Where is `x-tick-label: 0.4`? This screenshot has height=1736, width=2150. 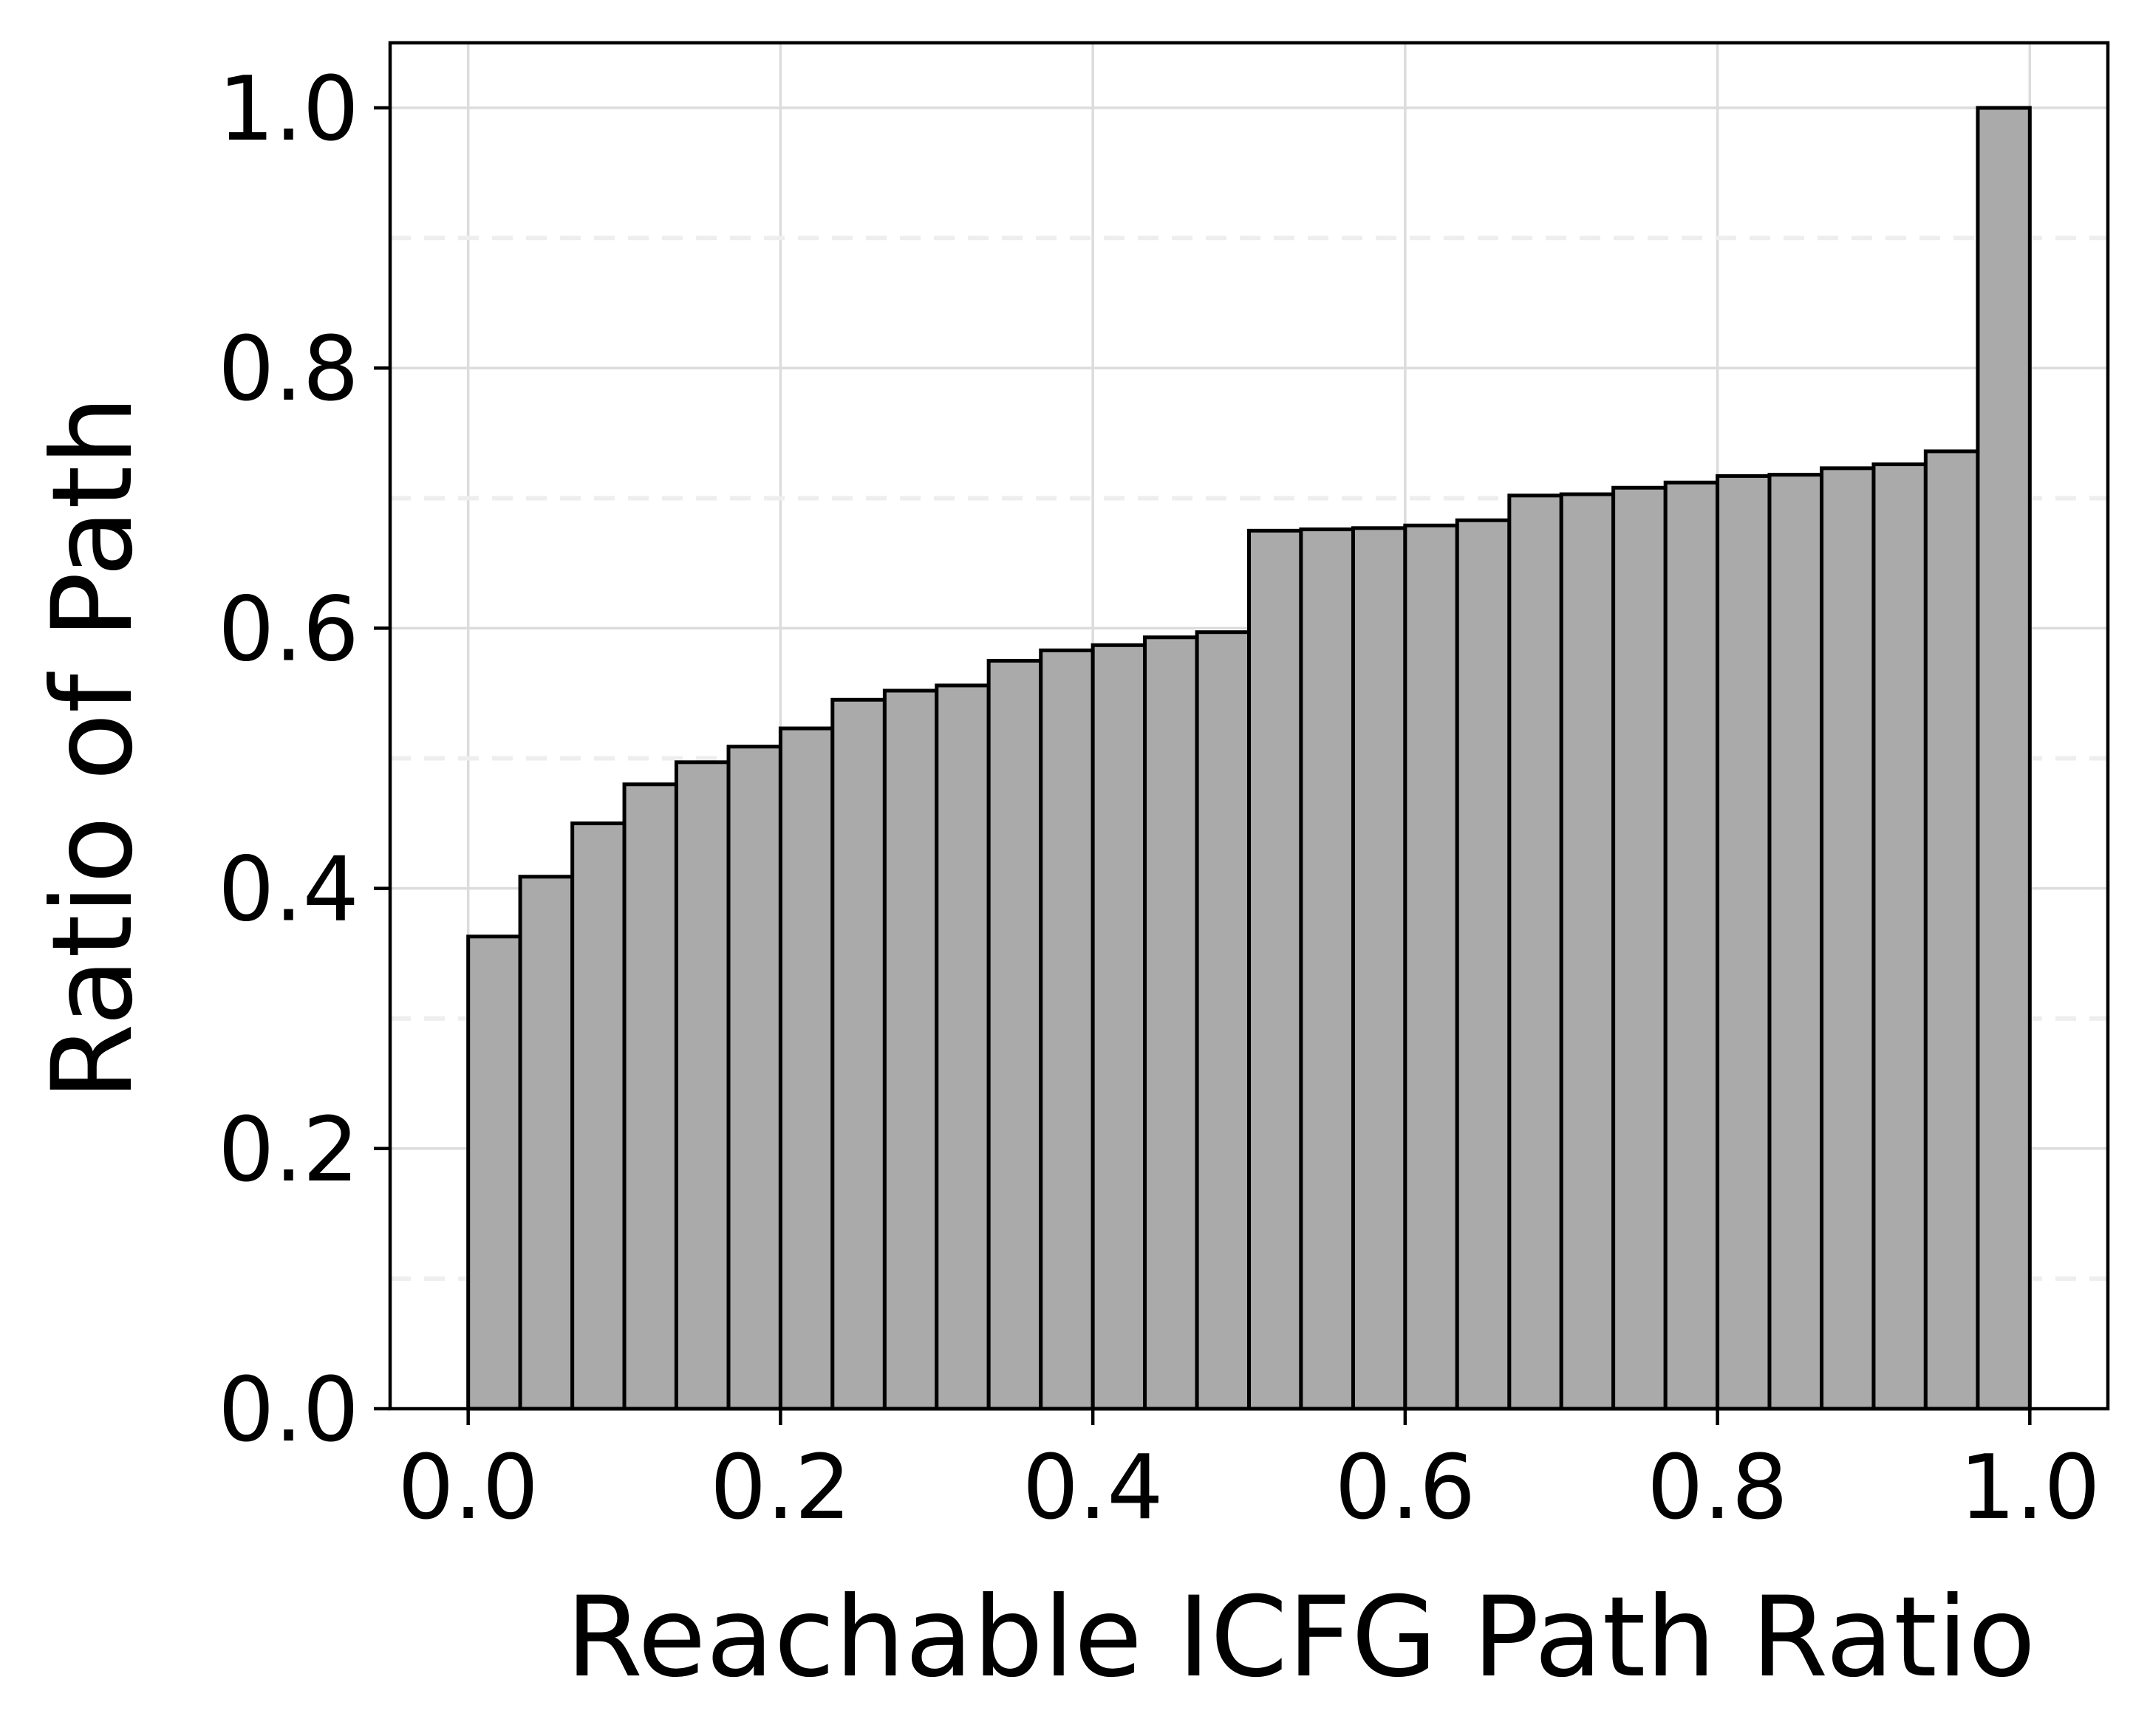 x-tick-label: 0.4 is located at coordinates (1093, 1488).